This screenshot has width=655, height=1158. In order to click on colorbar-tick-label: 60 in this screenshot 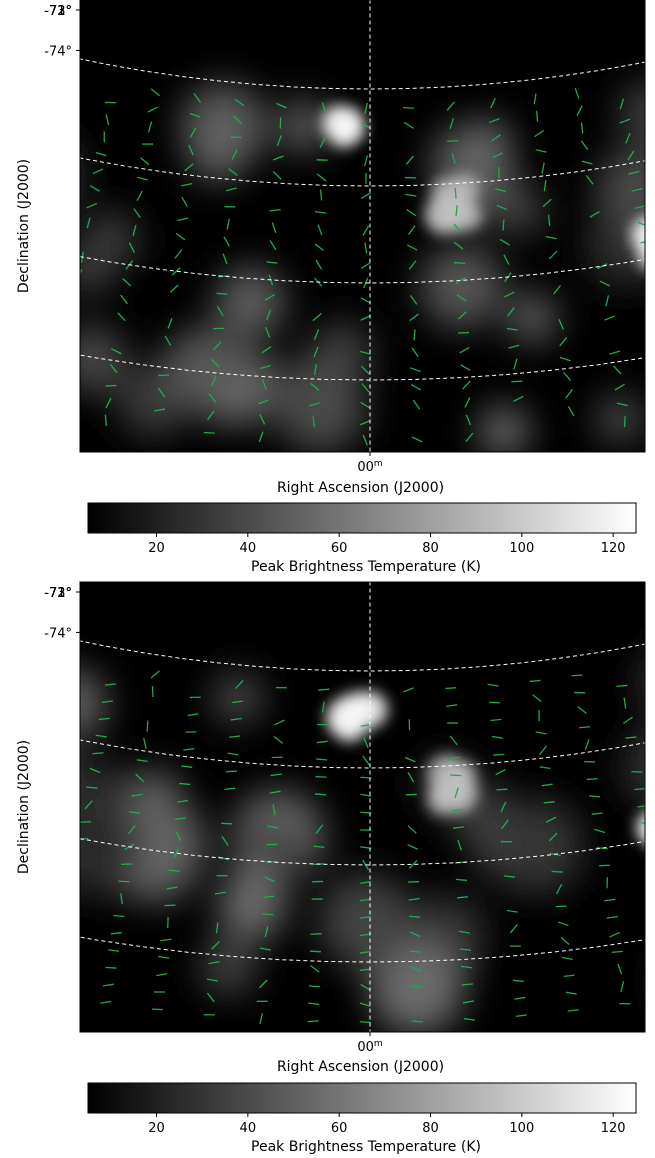, I will do `click(339, 548)`.